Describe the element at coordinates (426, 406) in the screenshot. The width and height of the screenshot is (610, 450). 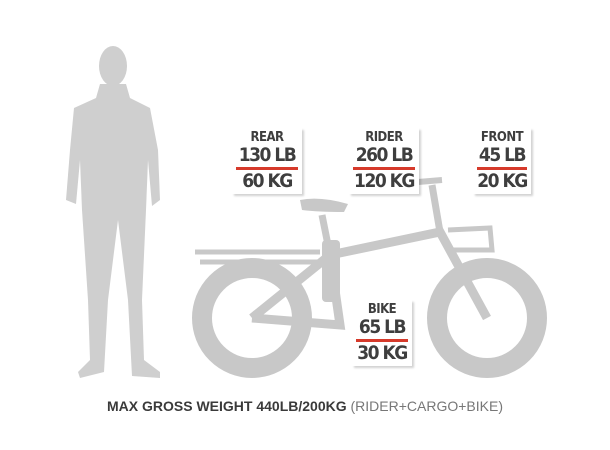
I see `caption-note: (RIDER+CARGO+BIKE)` at that location.